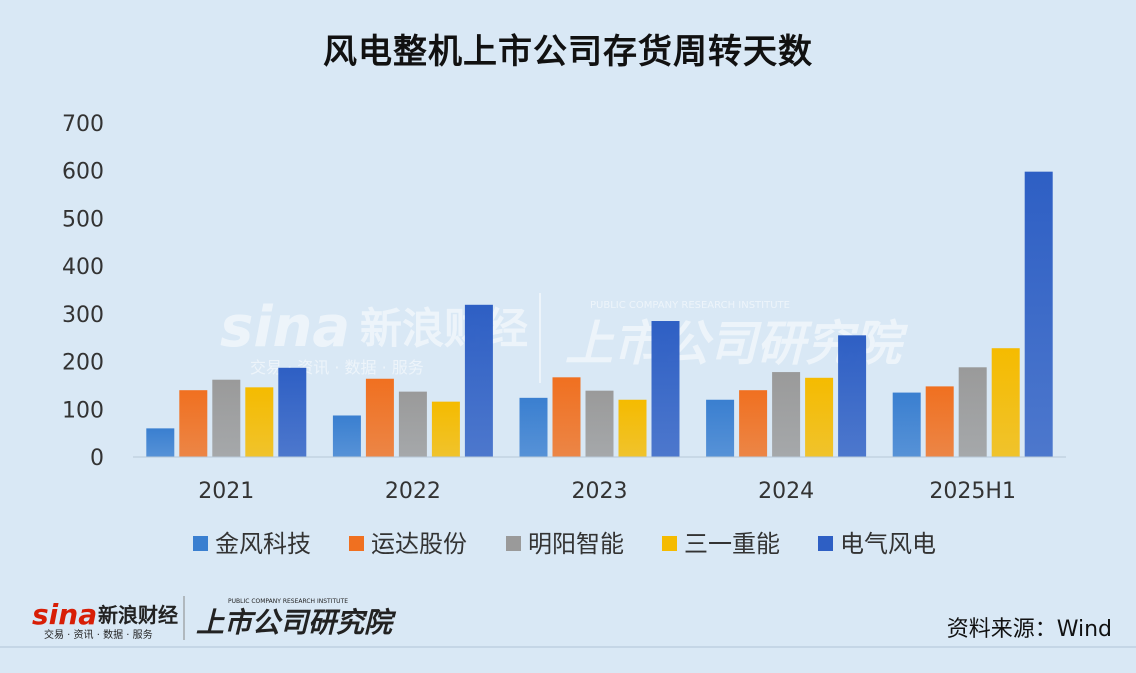 This screenshot has width=1136, height=673. What do you see at coordinates (83, 172) in the screenshot?
I see `y-tick-label: 600` at bounding box center [83, 172].